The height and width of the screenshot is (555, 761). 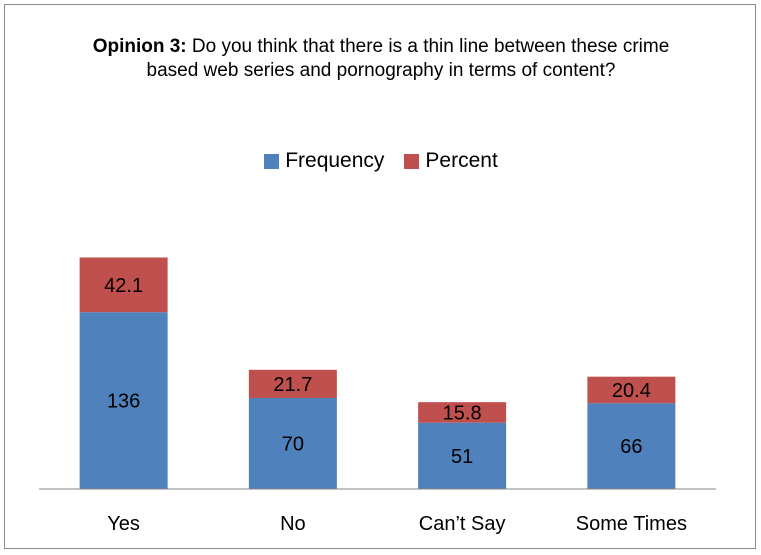 What do you see at coordinates (631, 524) in the screenshot?
I see `x-tick-label-3: Some Times` at bounding box center [631, 524].